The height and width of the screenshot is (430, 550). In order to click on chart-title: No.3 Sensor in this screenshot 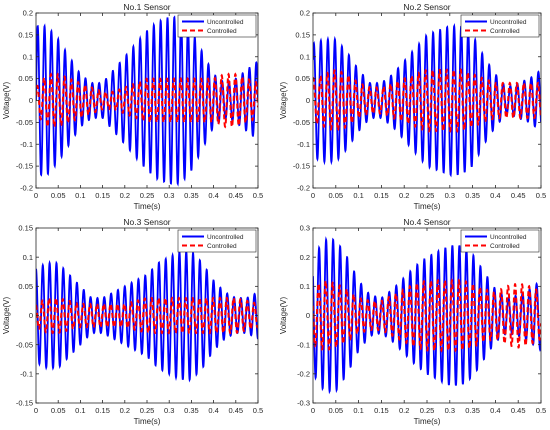, I will do `click(146, 222)`.